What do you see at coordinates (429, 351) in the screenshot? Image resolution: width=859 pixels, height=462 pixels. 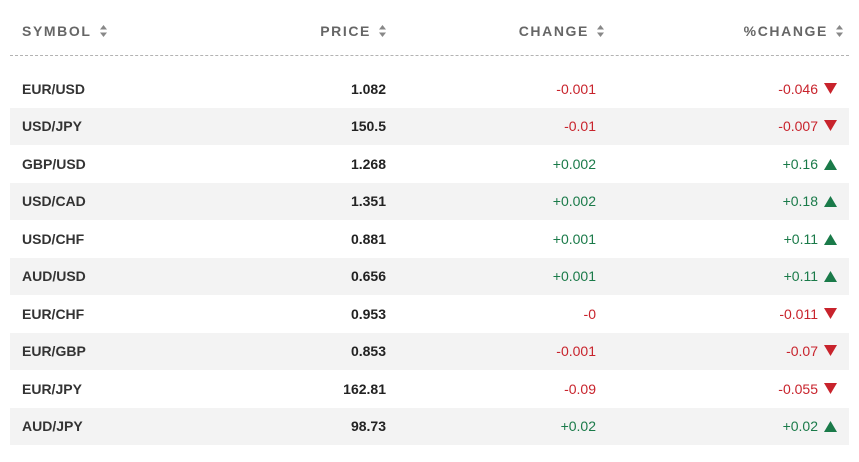 I see `table-row: EUR/GBP 0.853 -0.001 -0.07` at bounding box center [429, 351].